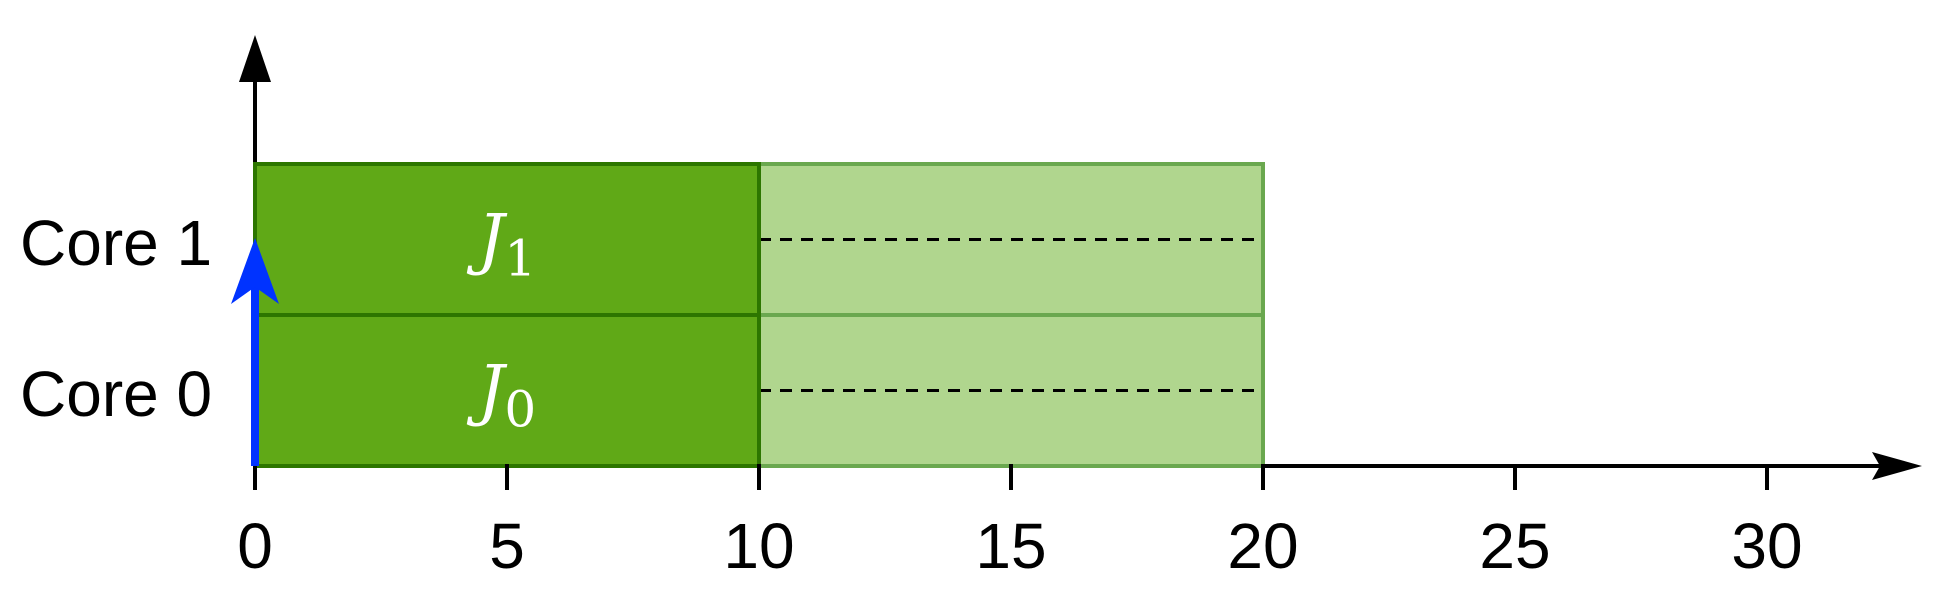 The image size is (1945, 590). I want to click on release-arrow, so click(255, 352).